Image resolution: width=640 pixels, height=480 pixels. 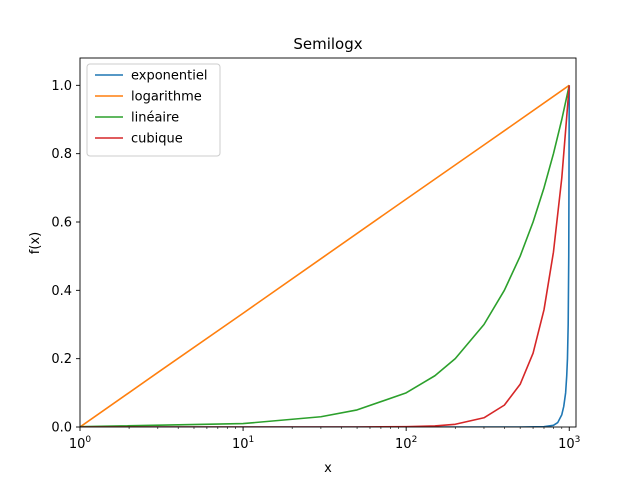 I want to click on chart-title: Semilogx, so click(x=327, y=44).